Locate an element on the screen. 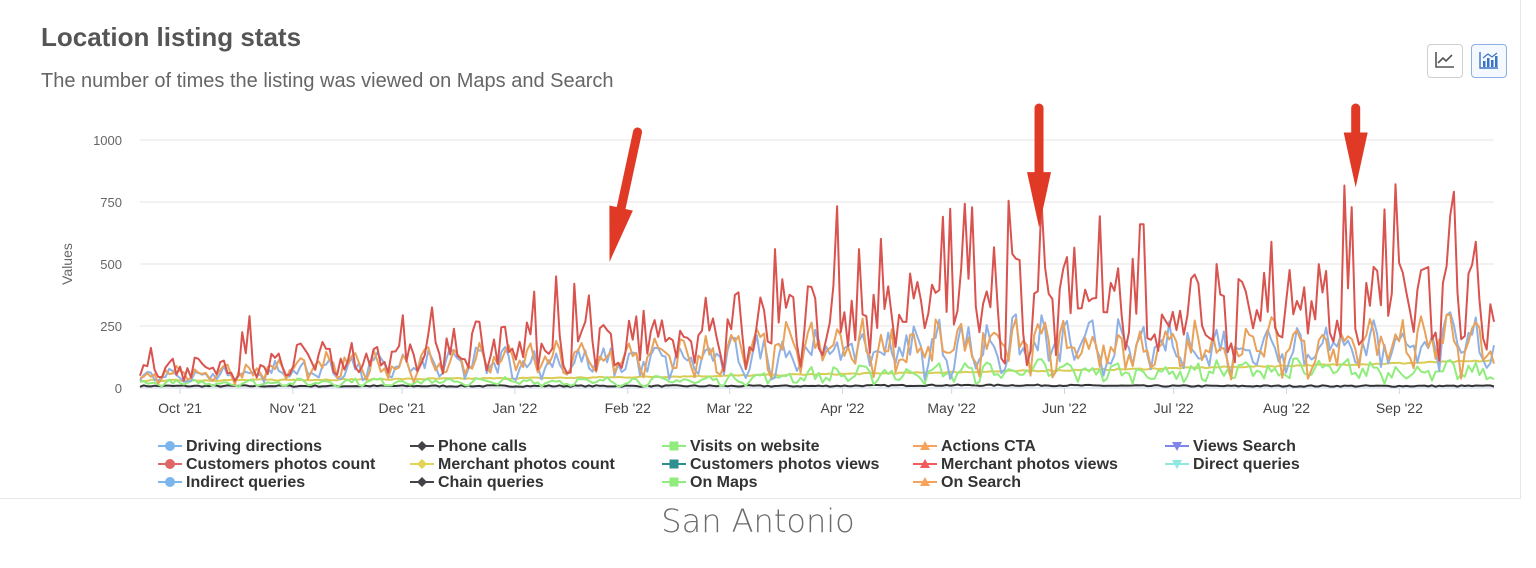 Image resolution: width=1536 pixels, height=568 pixels. legend-label: Merchant photos count is located at coordinates (526, 464).